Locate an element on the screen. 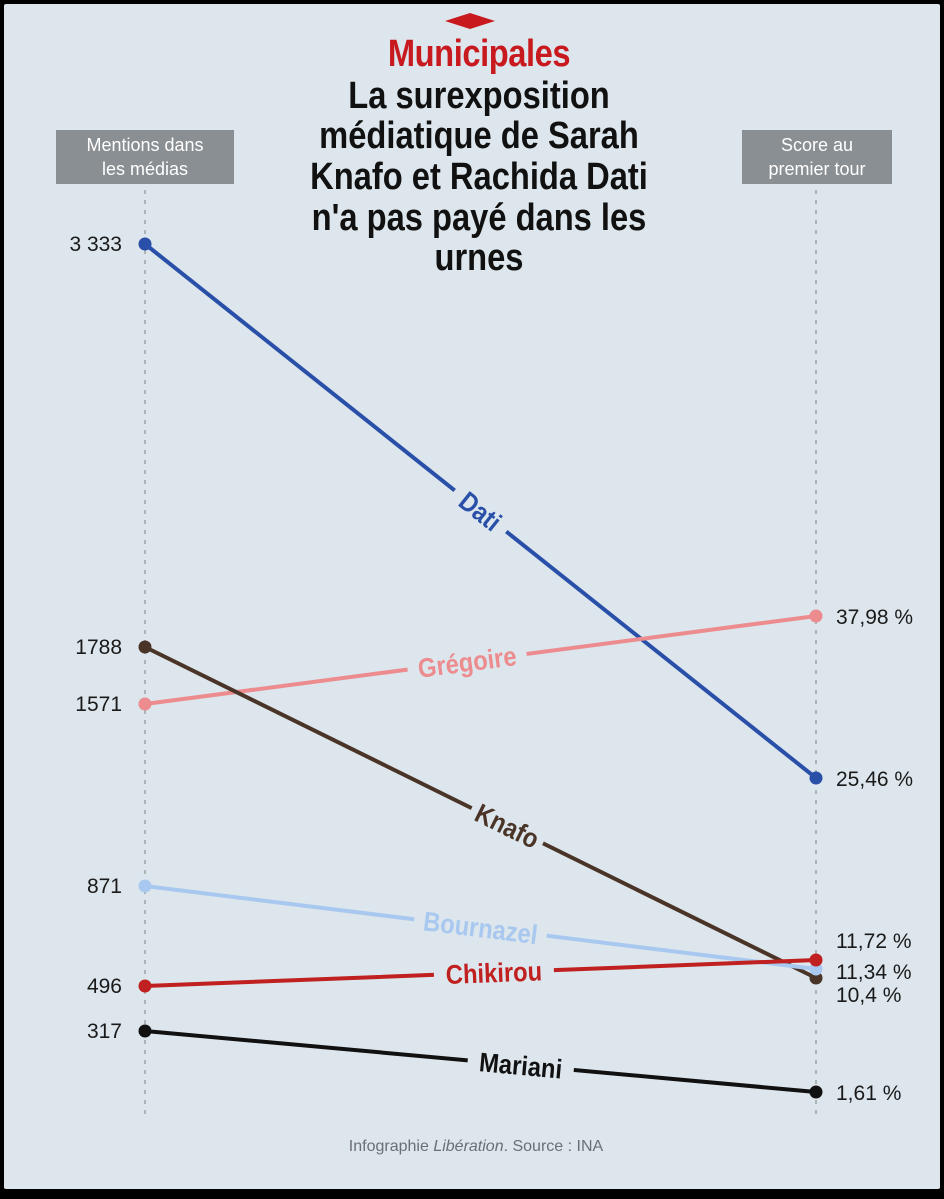  title-line: Knafo et Rachida Dati is located at coordinates (479, 177).